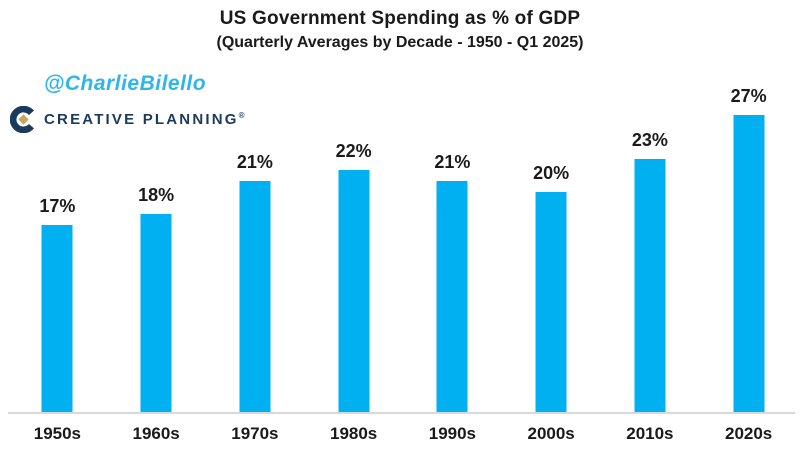 This screenshot has width=800, height=452. I want to click on bar-group-1980s: 22%, so click(353, 206).